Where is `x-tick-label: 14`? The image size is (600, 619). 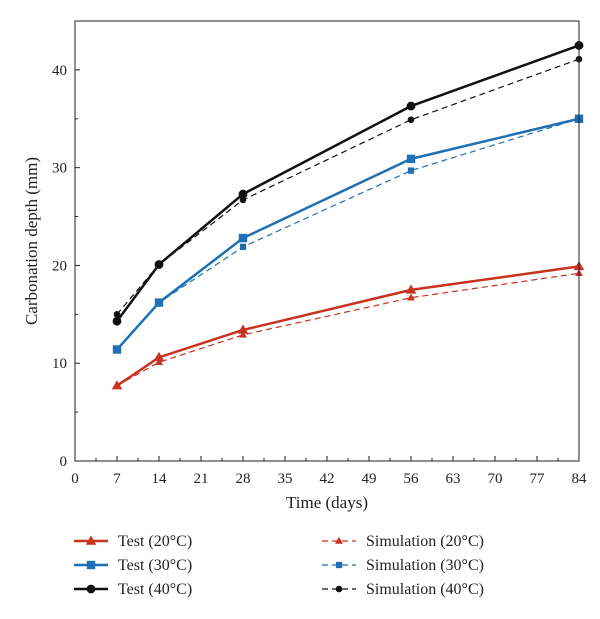
x-tick-label: 14 is located at coordinates (160, 479).